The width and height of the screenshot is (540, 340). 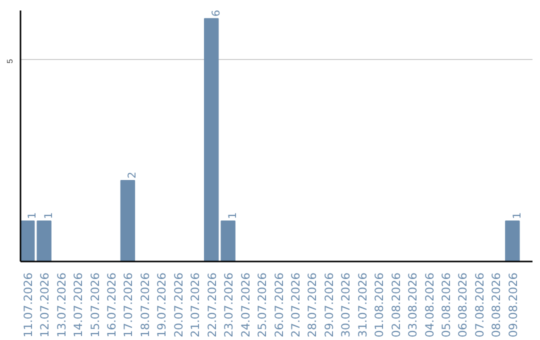 I want to click on x-tick-label: 29.07.2026, so click(x=329, y=305).